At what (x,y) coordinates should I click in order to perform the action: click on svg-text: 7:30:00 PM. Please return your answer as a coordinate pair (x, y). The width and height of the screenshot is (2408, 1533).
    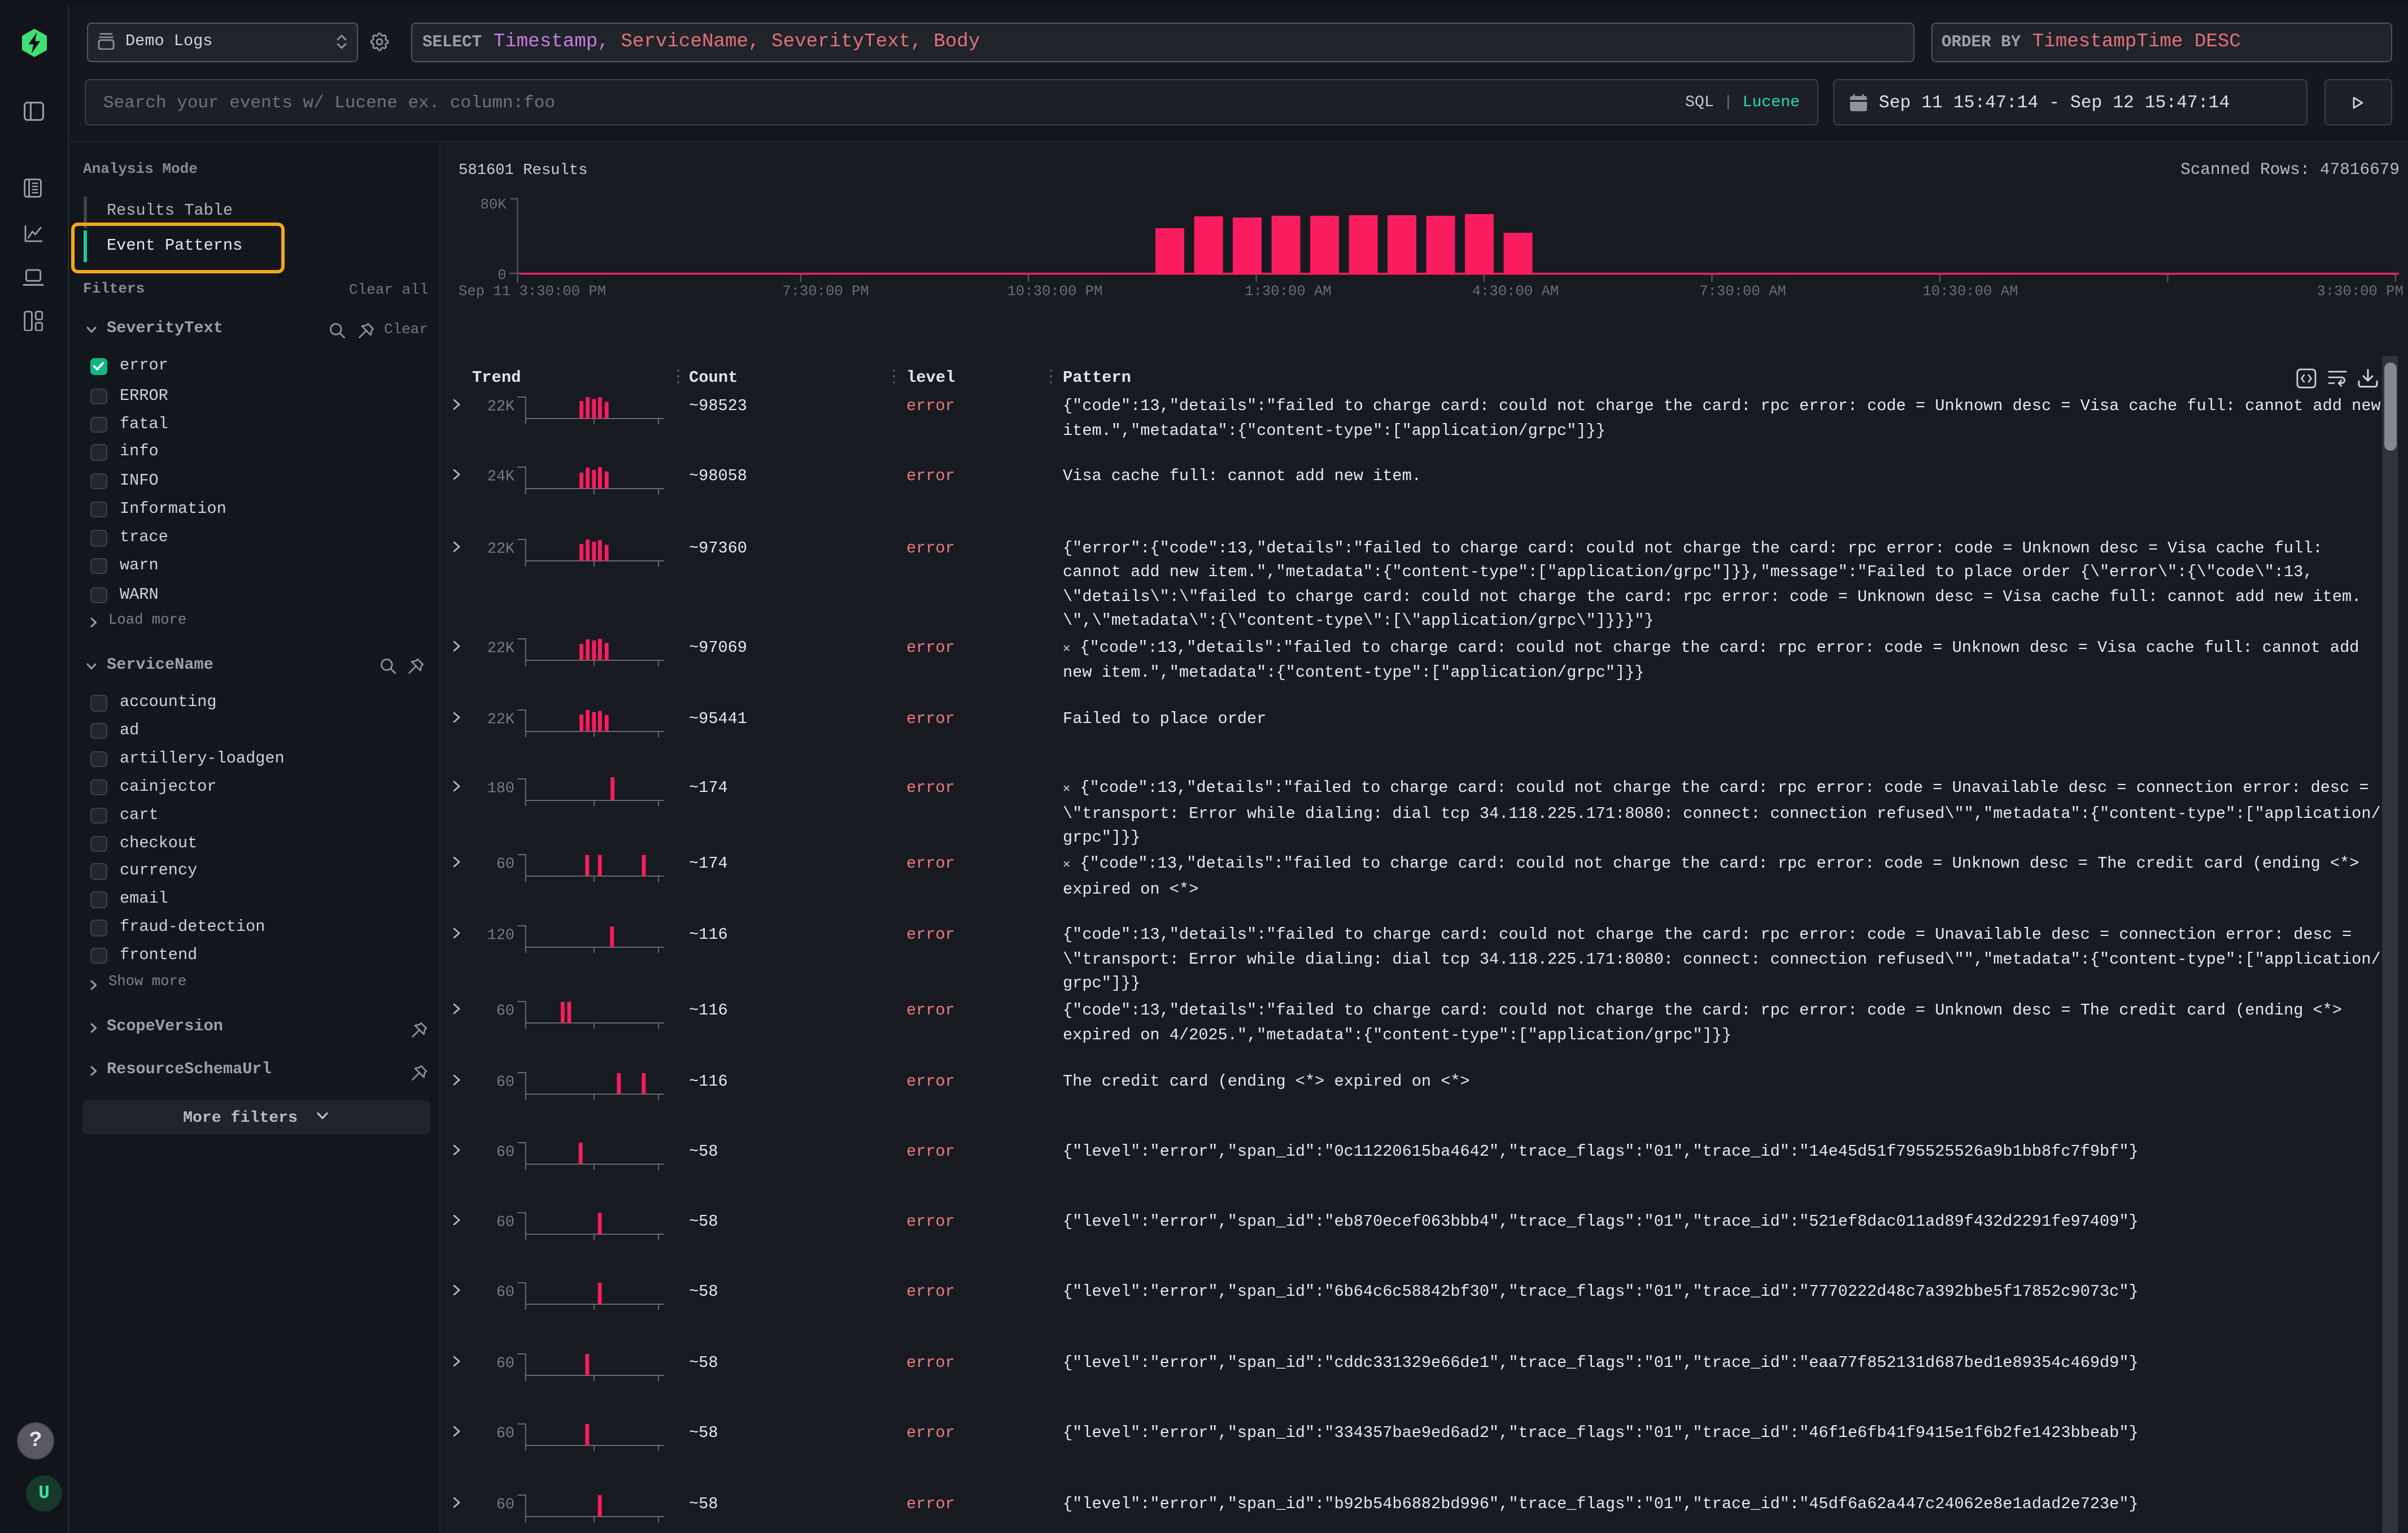
    Looking at the image, I should click on (825, 292).